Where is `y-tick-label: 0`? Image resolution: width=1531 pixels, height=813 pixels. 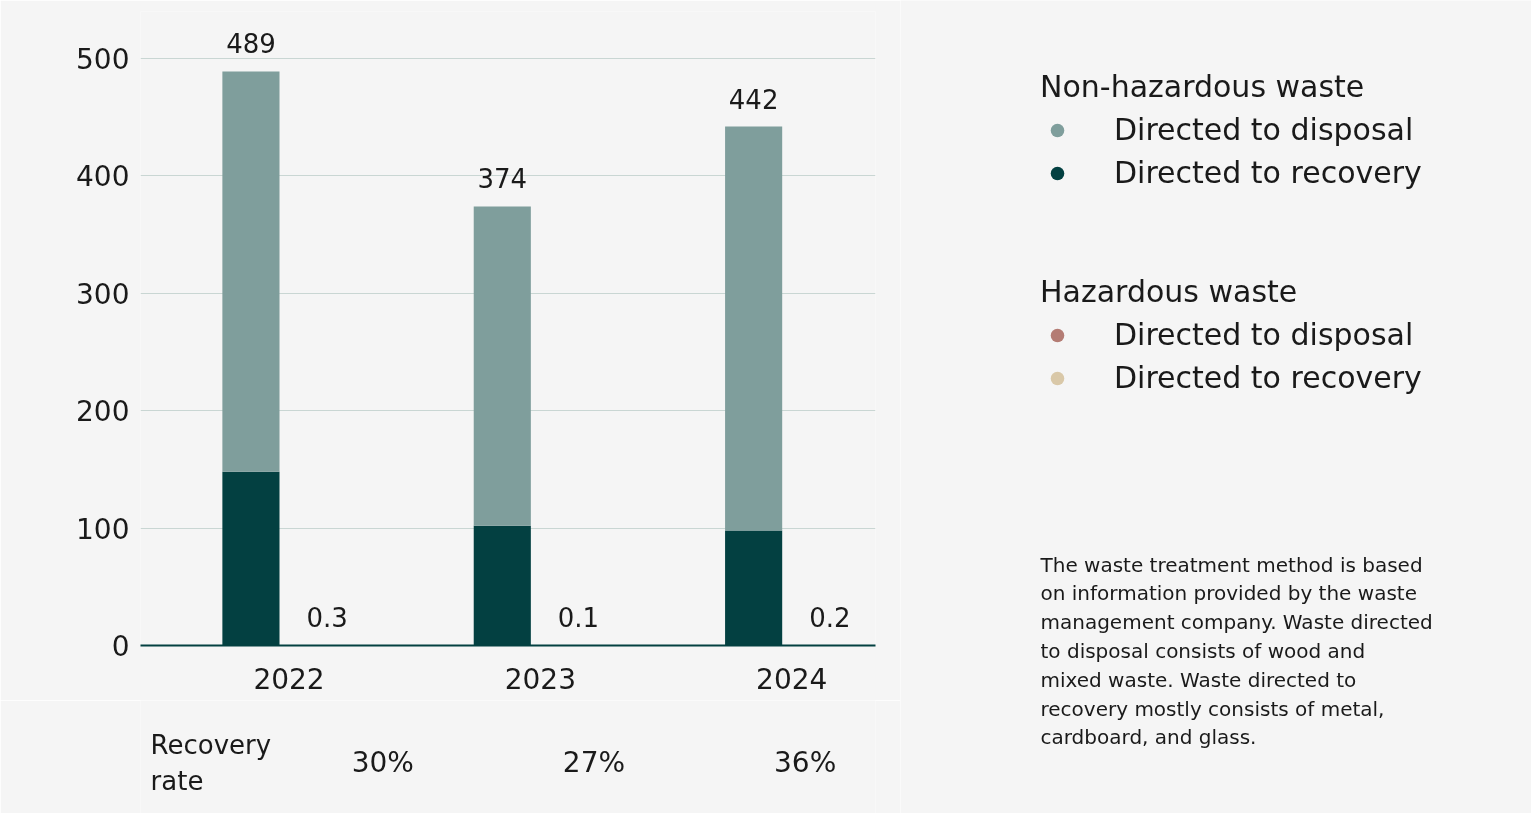 y-tick-label: 0 is located at coordinates (120, 646).